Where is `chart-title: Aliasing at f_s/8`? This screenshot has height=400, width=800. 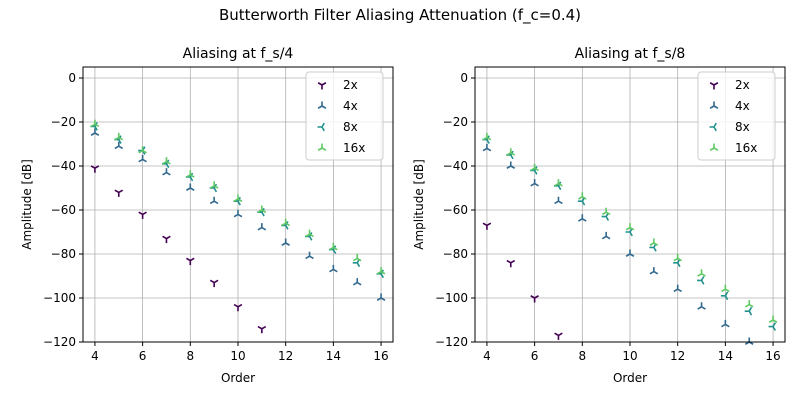
chart-title: Aliasing at f_s/8 is located at coordinates (630, 54).